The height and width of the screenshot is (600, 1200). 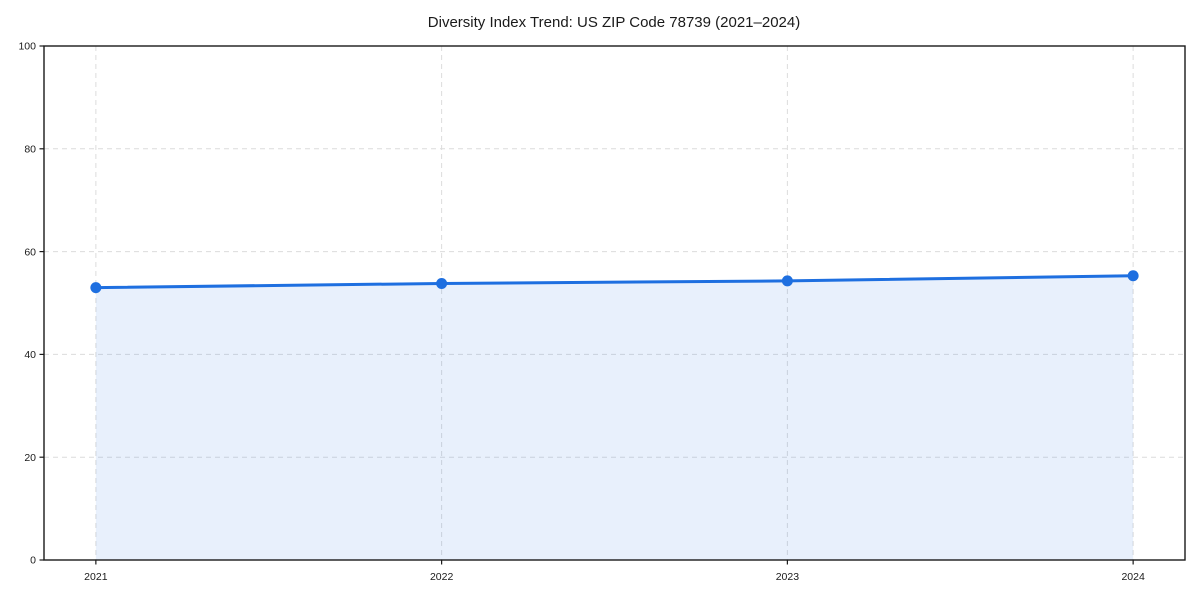 I want to click on trend-line, so click(x=614, y=282).